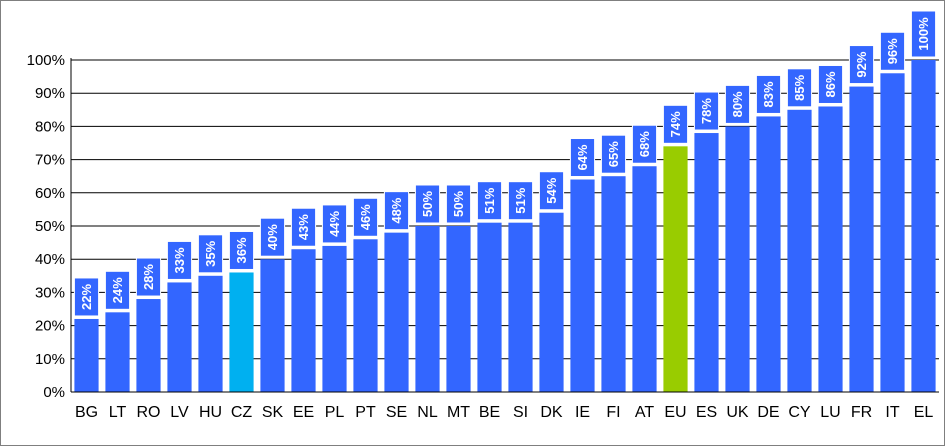  What do you see at coordinates (861, 239) in the screenshot?
I see `bar-fr` at bounding box center [861, 239].